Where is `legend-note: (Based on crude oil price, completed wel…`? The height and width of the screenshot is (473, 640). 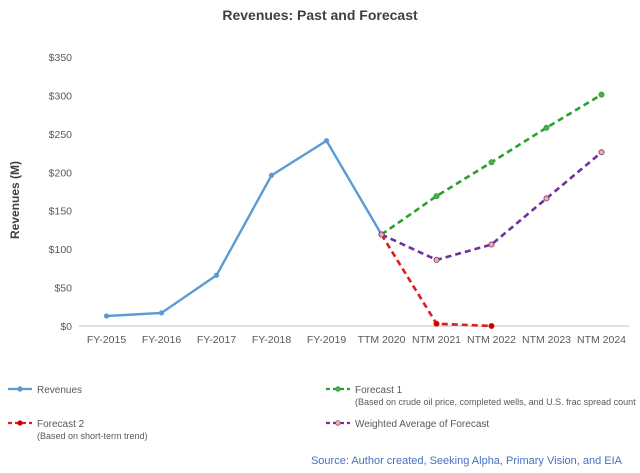
legend-note: (Based on crude oil price, completed wel… is located at coordinates (495, 402).